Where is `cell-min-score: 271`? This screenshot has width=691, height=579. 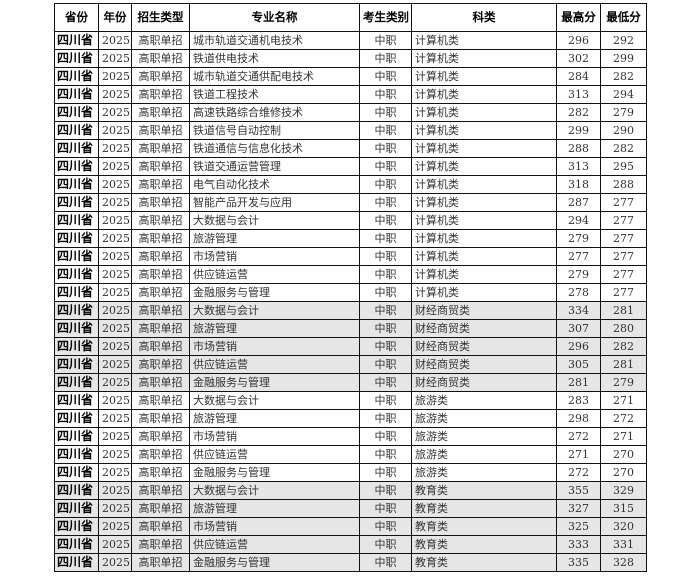 cell-min-score: 271 is located at coordinates (623, 436).